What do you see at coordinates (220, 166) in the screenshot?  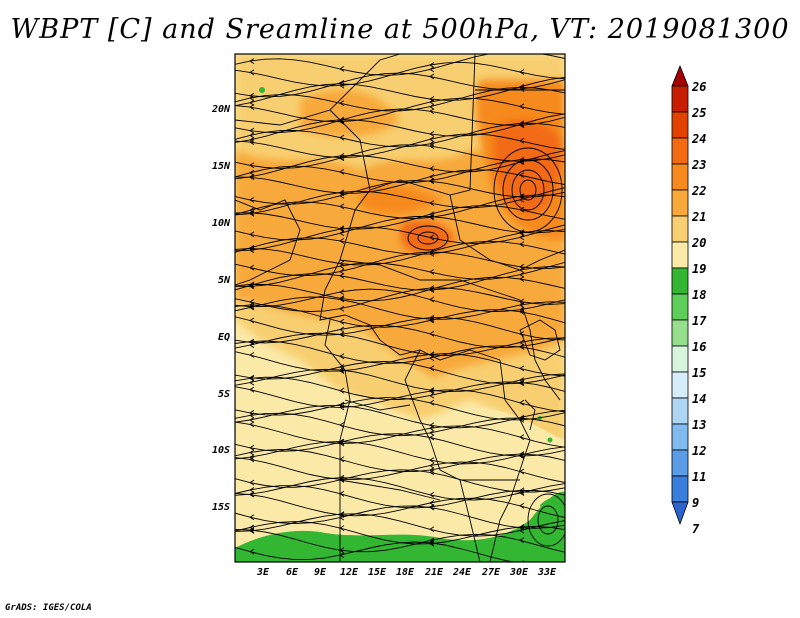 I see `lat-label: 15N` at bounding box center [220, 166].